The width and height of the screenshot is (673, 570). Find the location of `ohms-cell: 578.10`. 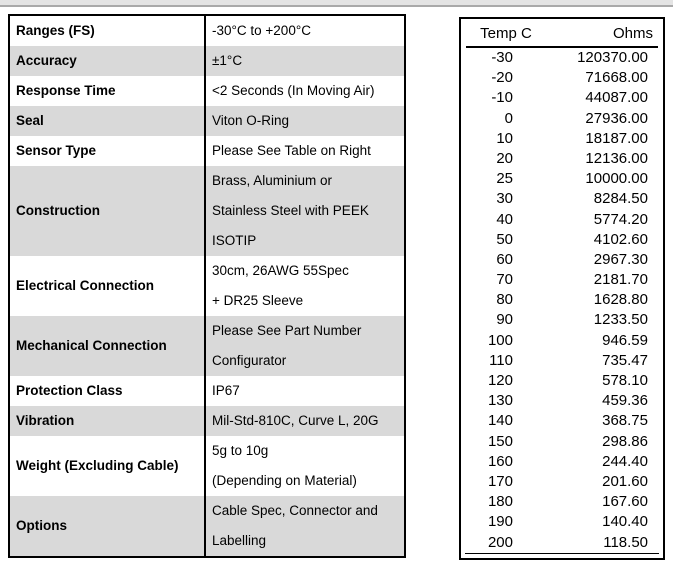

ohms-cell: 578.10 is located at coordinates (625, 380).